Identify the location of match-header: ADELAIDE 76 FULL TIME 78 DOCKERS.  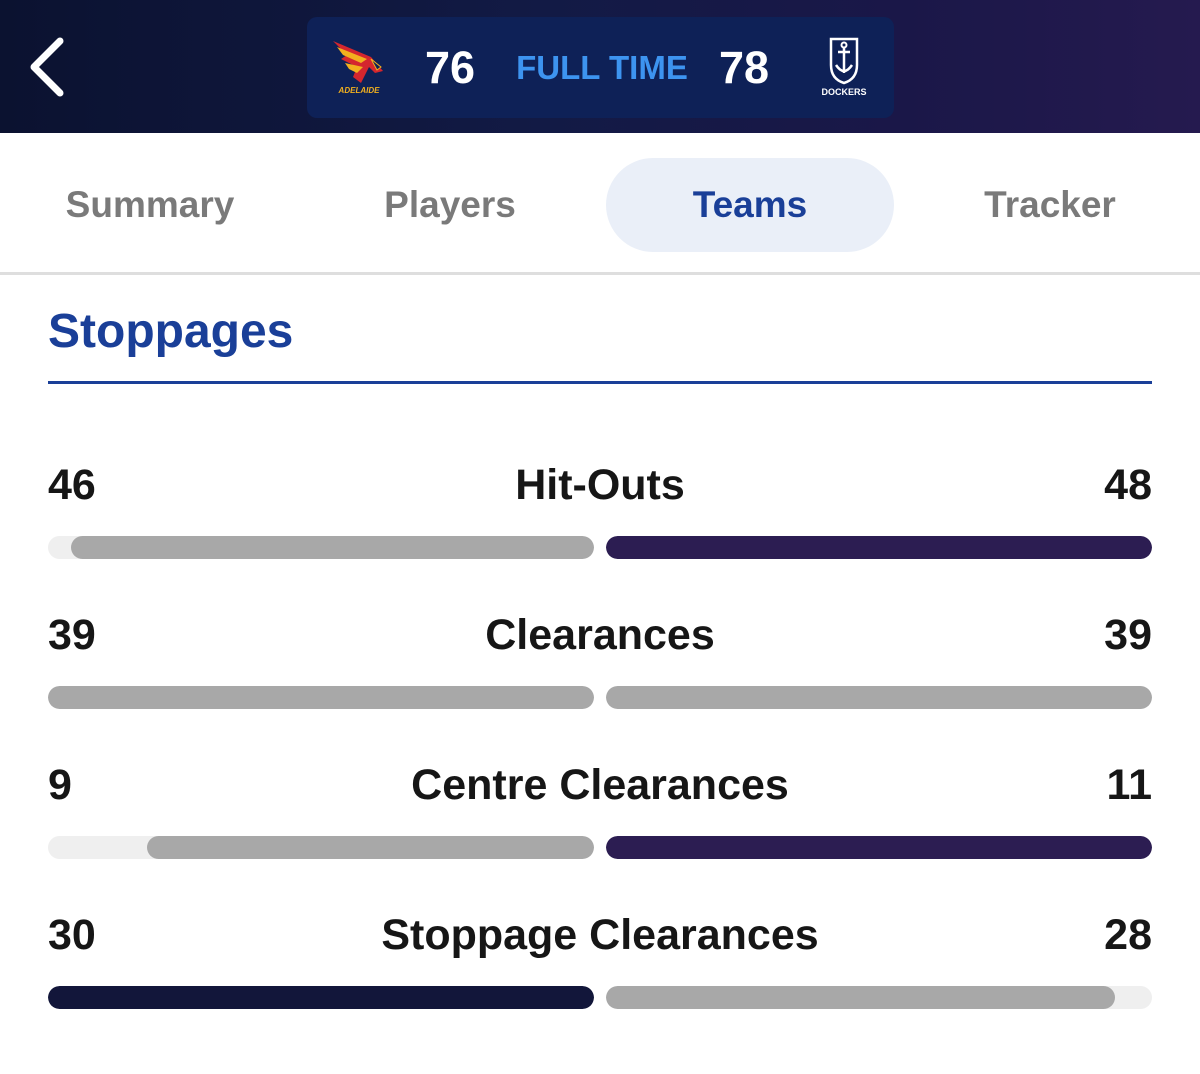
(600, 66).